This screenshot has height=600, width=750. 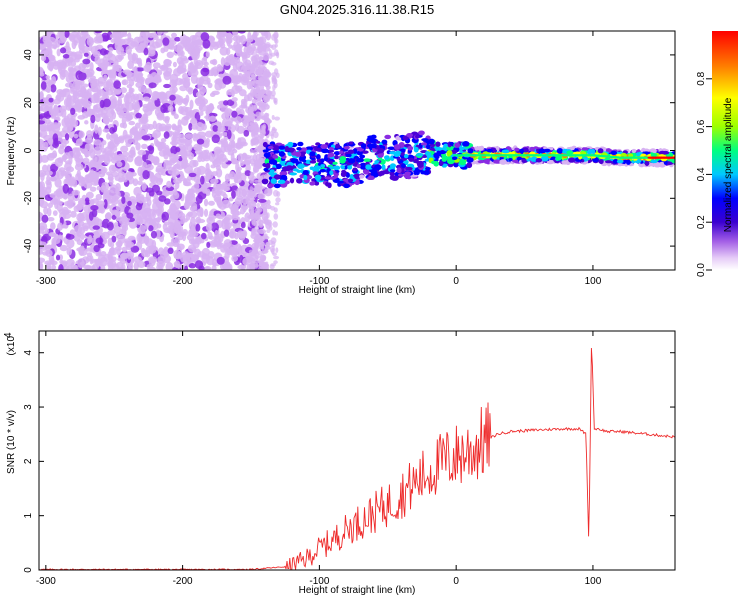 What do you see at coordinates (28, 103) in the screenshot?
I see `y-tick-label: 20` at bounding box center [28, 103].